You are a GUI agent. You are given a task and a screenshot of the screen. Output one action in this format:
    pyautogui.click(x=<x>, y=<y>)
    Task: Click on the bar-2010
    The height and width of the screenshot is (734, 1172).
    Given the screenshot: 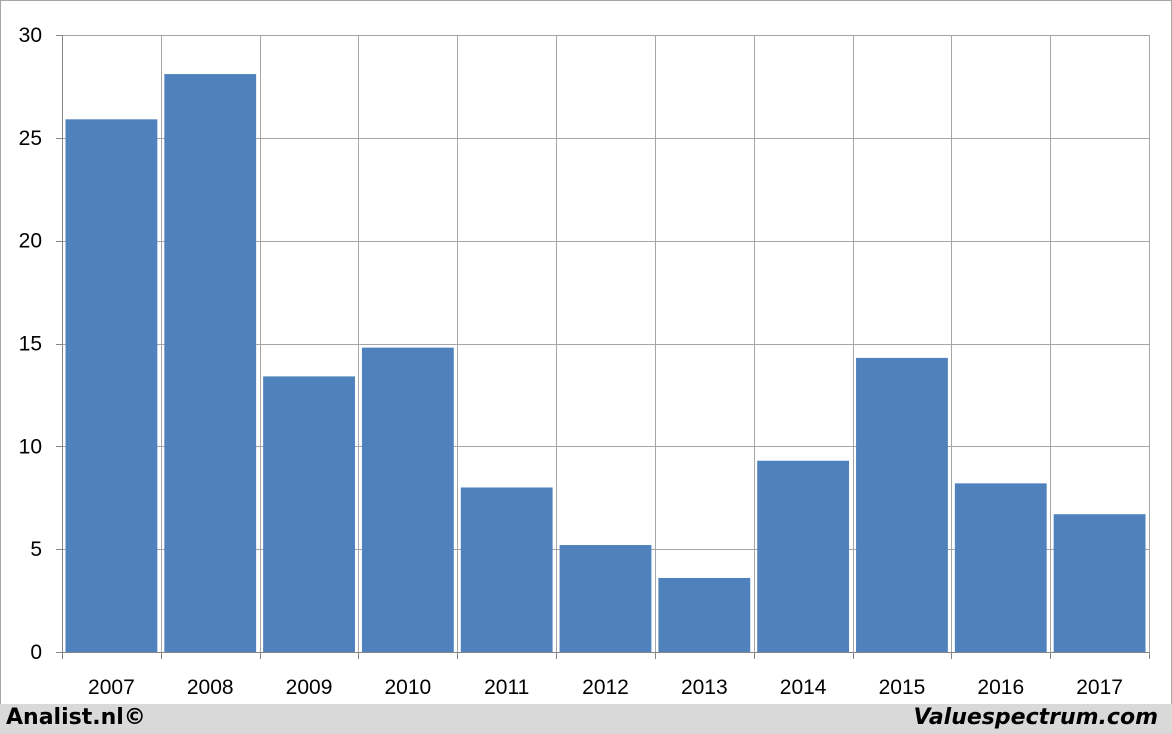 What is the action you would take?
    pyautogui.click(x=407, y=499)
    